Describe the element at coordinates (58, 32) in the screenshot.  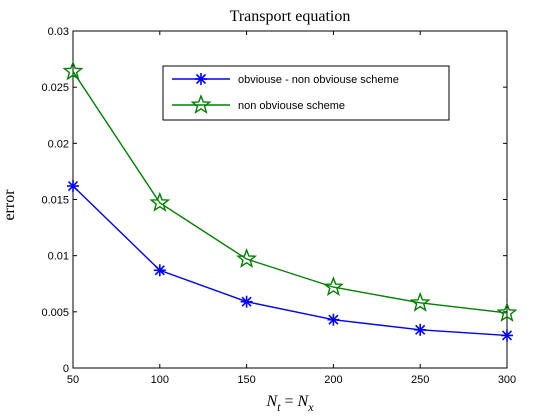
I see `y-tick-label: 0.03` at that location.